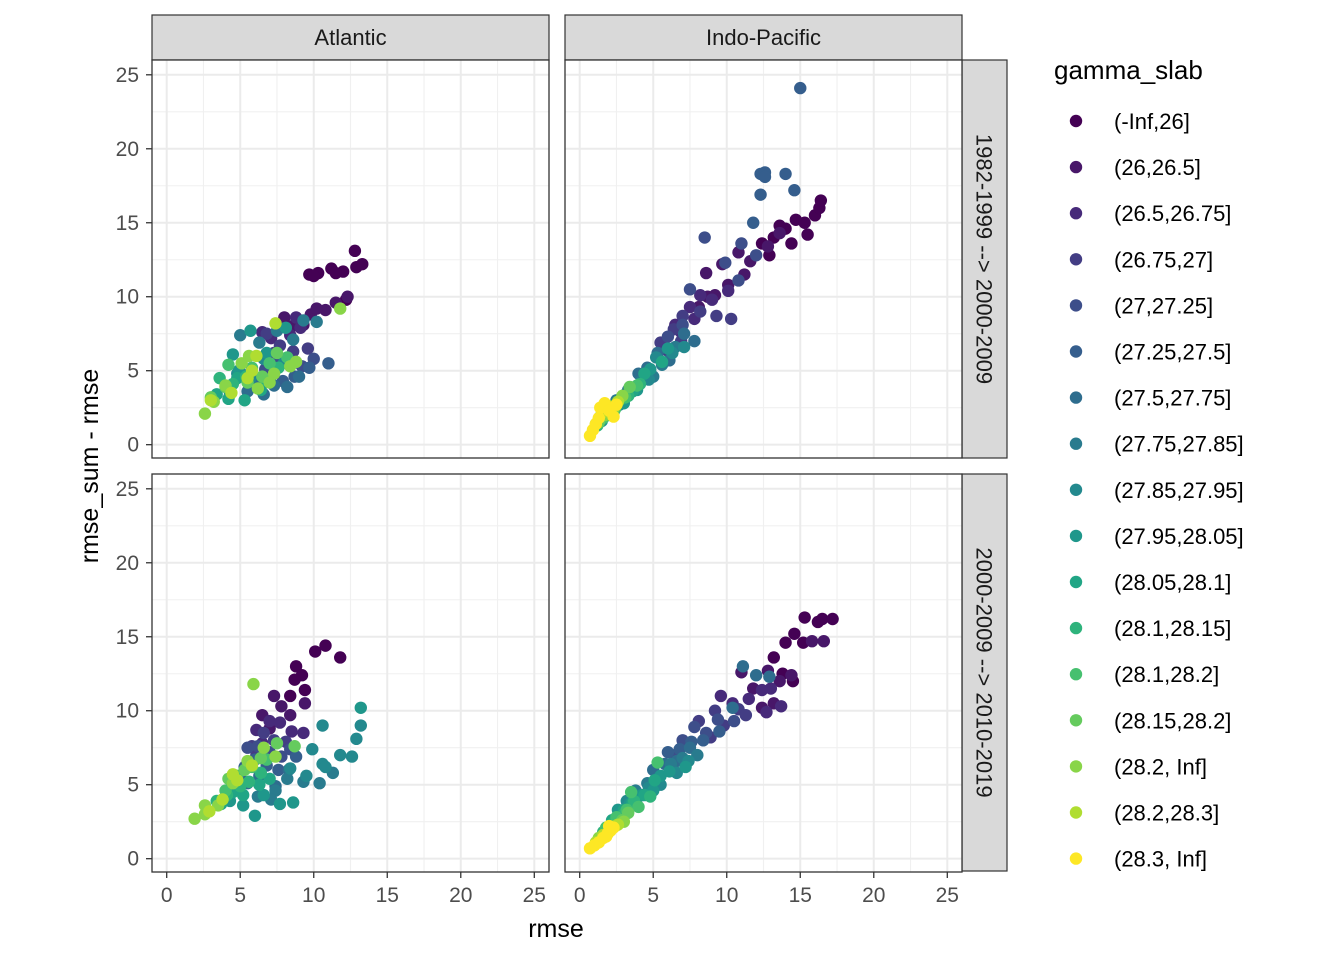  I want to click on strip-label-atlantic: Atlantic, so click(350, 37).